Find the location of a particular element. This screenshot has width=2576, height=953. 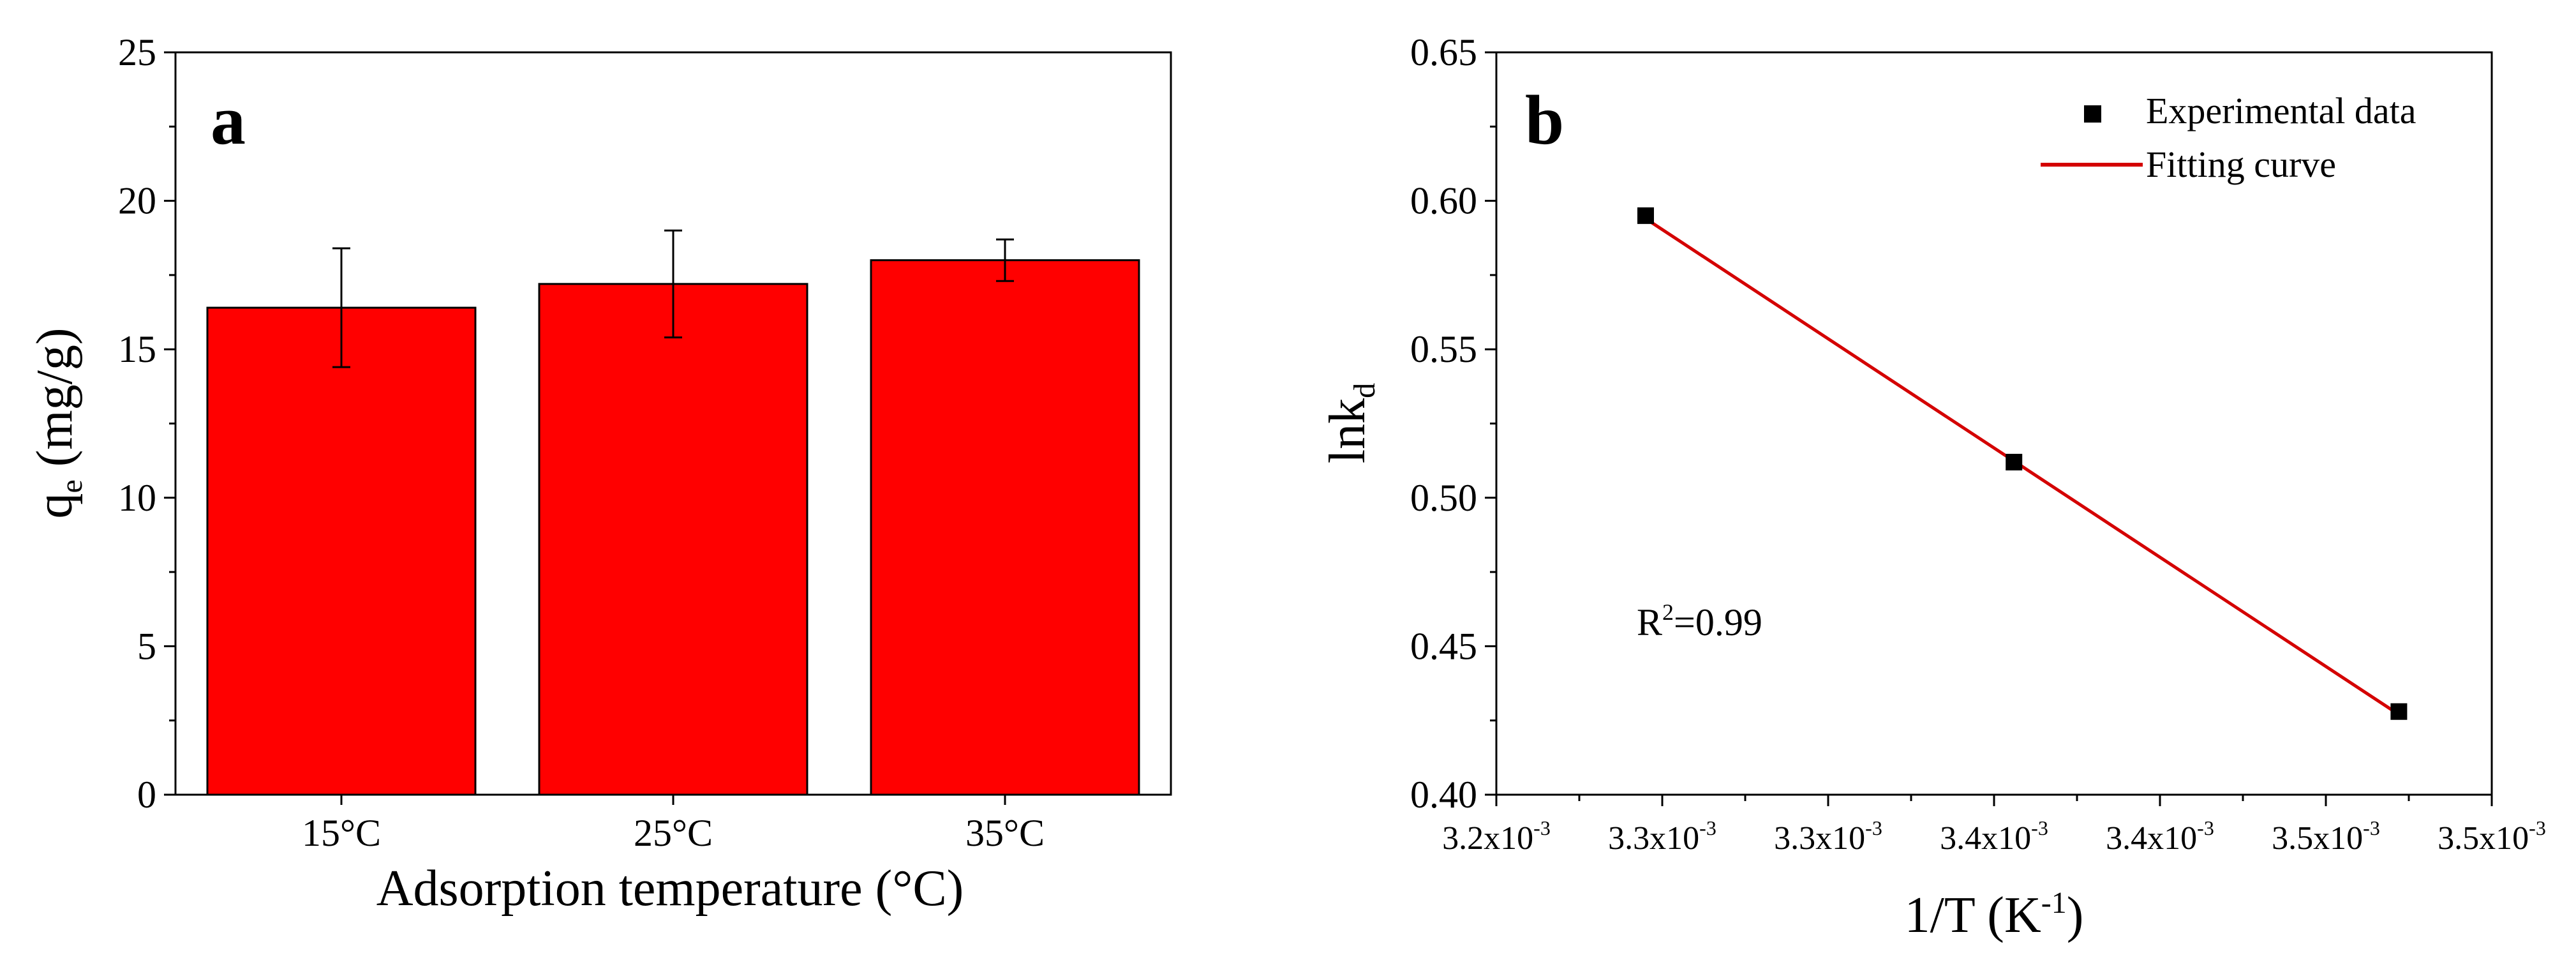

panel-b-y-label-sub: d is located at coordinates (1364, 391).